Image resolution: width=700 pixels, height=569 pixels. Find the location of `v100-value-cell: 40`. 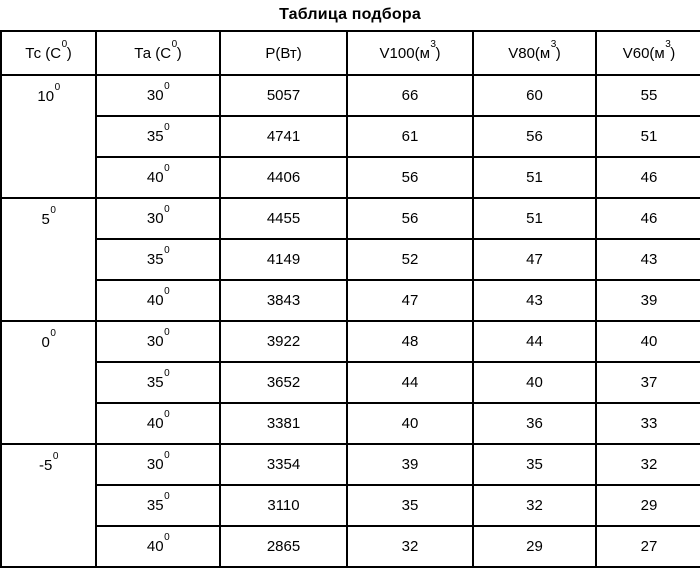

v100-value-cell: 40 is located at coordinates (410, 423).